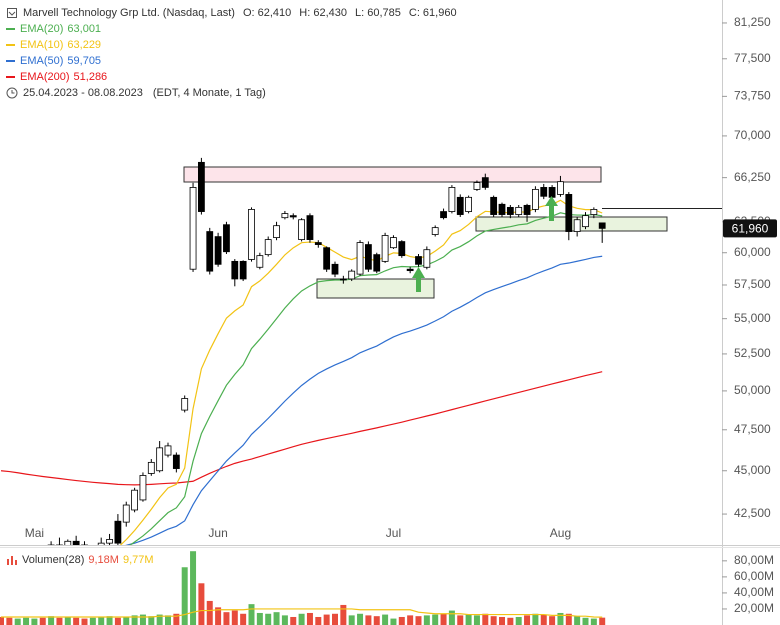 This screenshot has height=625, width=780. Describe the element at coordinates (754, 592) in the screenshot. I see `y-tick-label: 40,00M` at that location.